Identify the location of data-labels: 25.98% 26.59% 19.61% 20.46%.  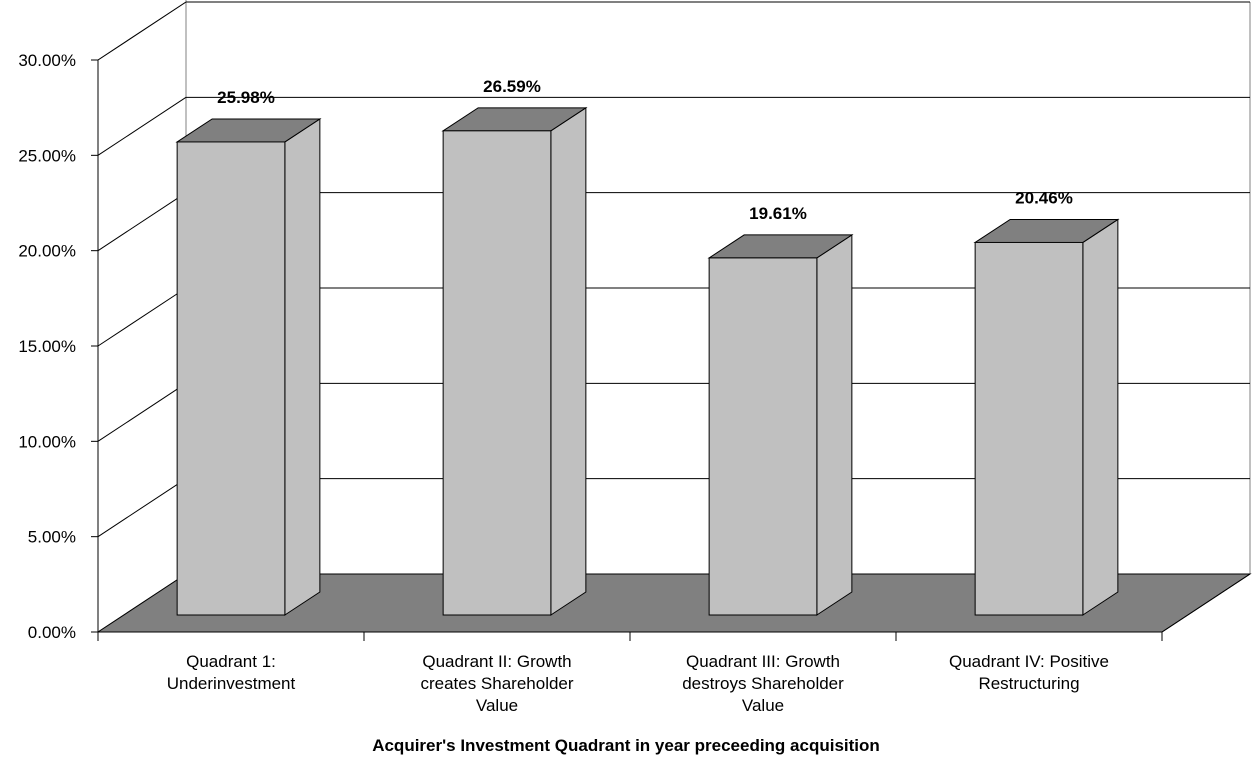
(645, 150).